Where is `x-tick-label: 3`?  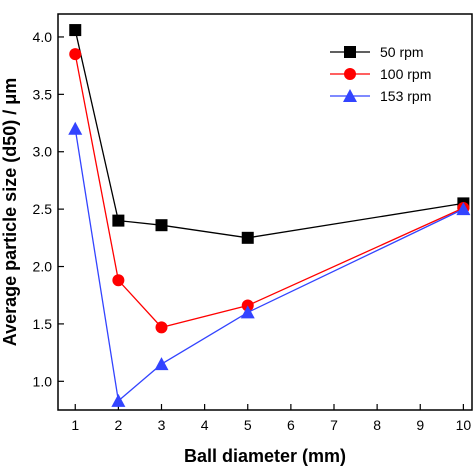 x-tick-label: 3 is located at coordinates (162, 425).